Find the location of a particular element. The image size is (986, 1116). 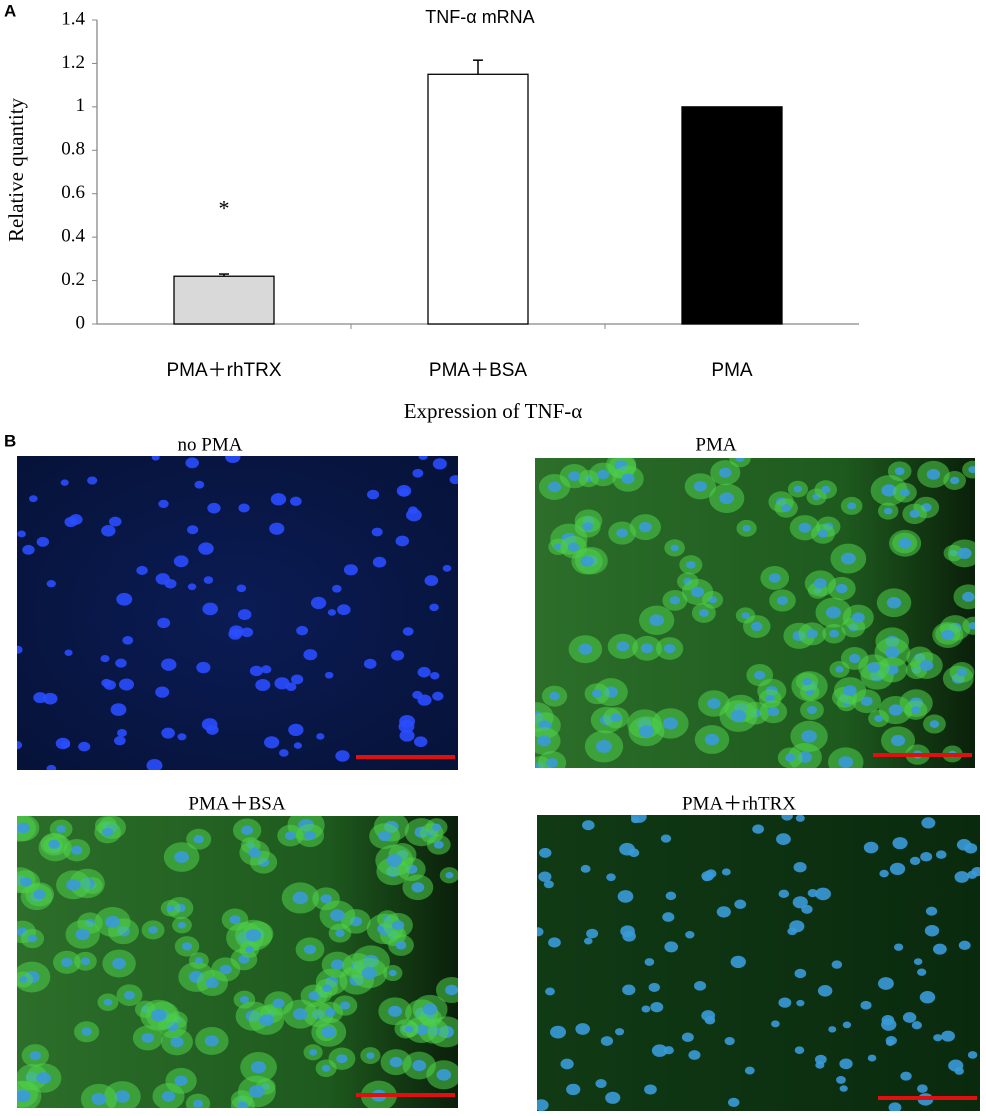

cells is located at coordinates (237, 613).